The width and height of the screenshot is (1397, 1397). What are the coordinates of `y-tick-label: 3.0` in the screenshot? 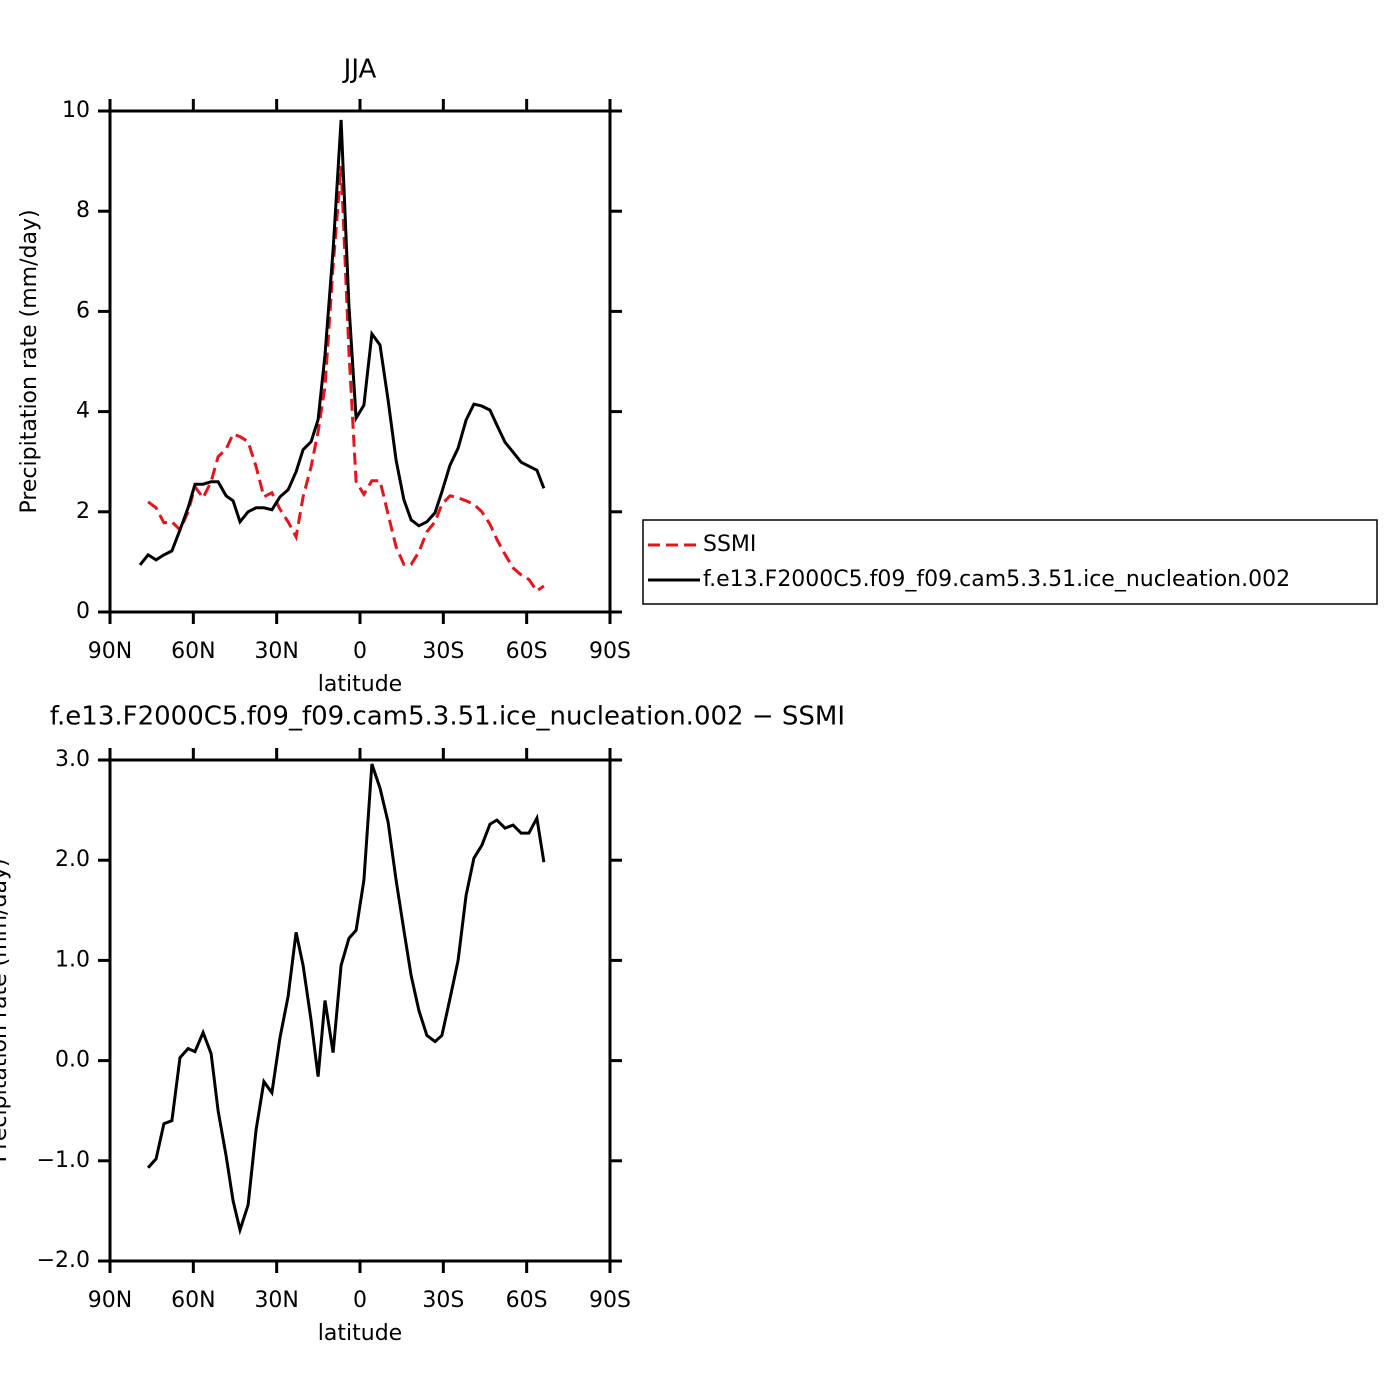 It's located at (72, 759).